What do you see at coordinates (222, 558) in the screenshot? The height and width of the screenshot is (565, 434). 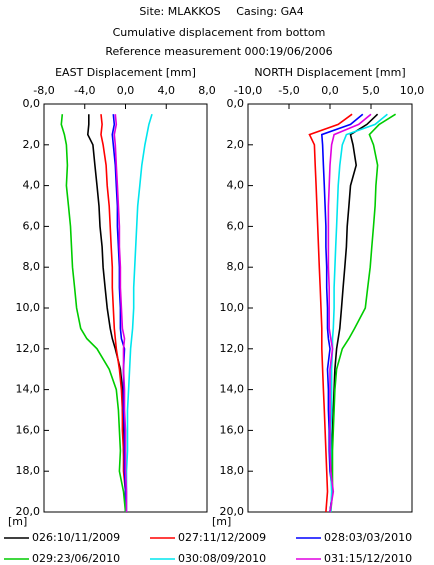 I see `legend-label: 030:08/09/2010` at bounding box center [222, 558].